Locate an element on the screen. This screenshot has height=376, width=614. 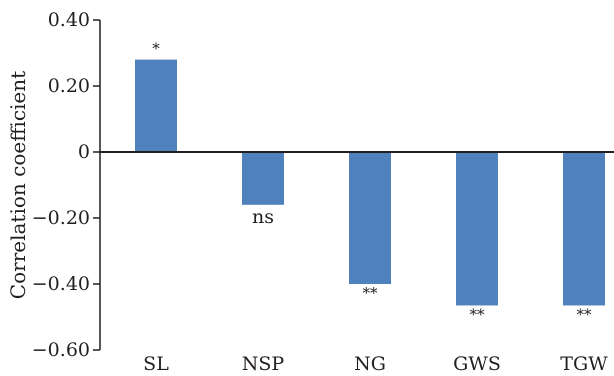
y-tick-label: −0.60 is located at coordinates (61, 350).